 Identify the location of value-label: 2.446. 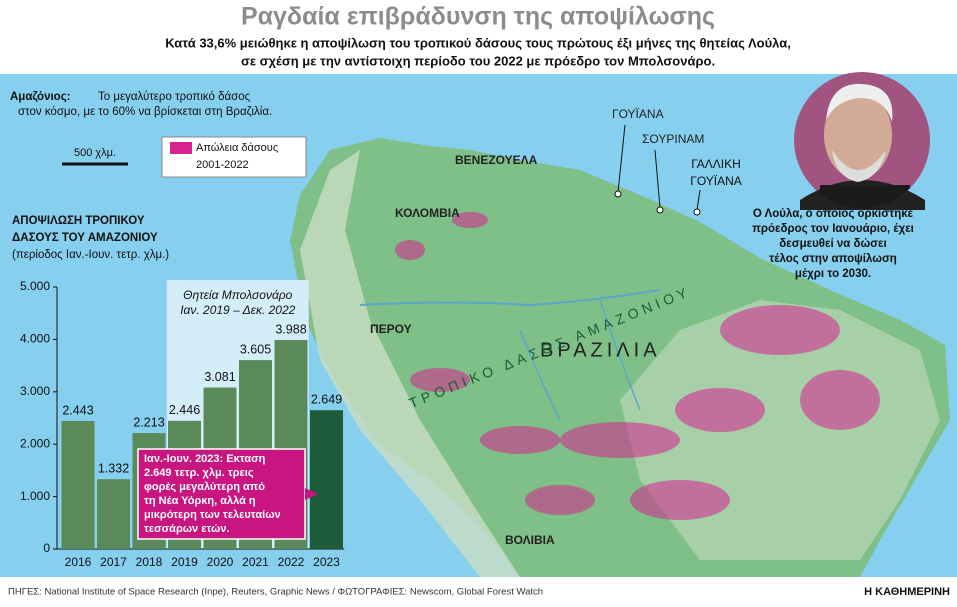
(184, 410).